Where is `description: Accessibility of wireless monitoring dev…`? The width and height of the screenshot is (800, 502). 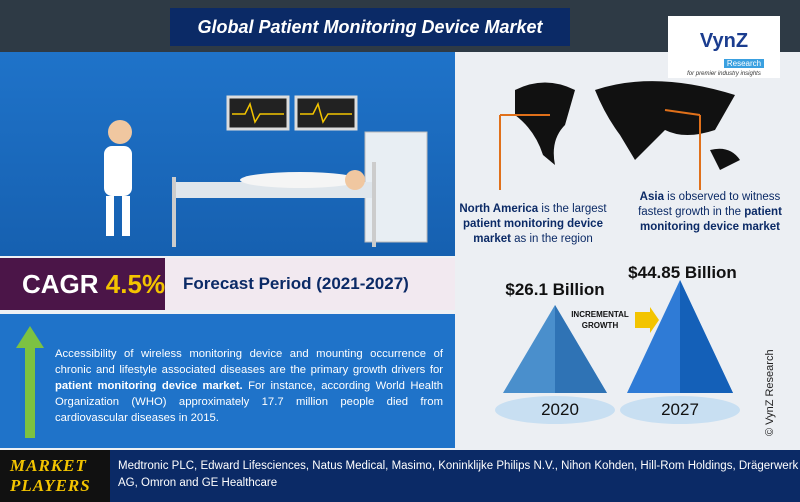 description: Accessibility of wireless monitoring dev… is located at coordinates (249, 386).